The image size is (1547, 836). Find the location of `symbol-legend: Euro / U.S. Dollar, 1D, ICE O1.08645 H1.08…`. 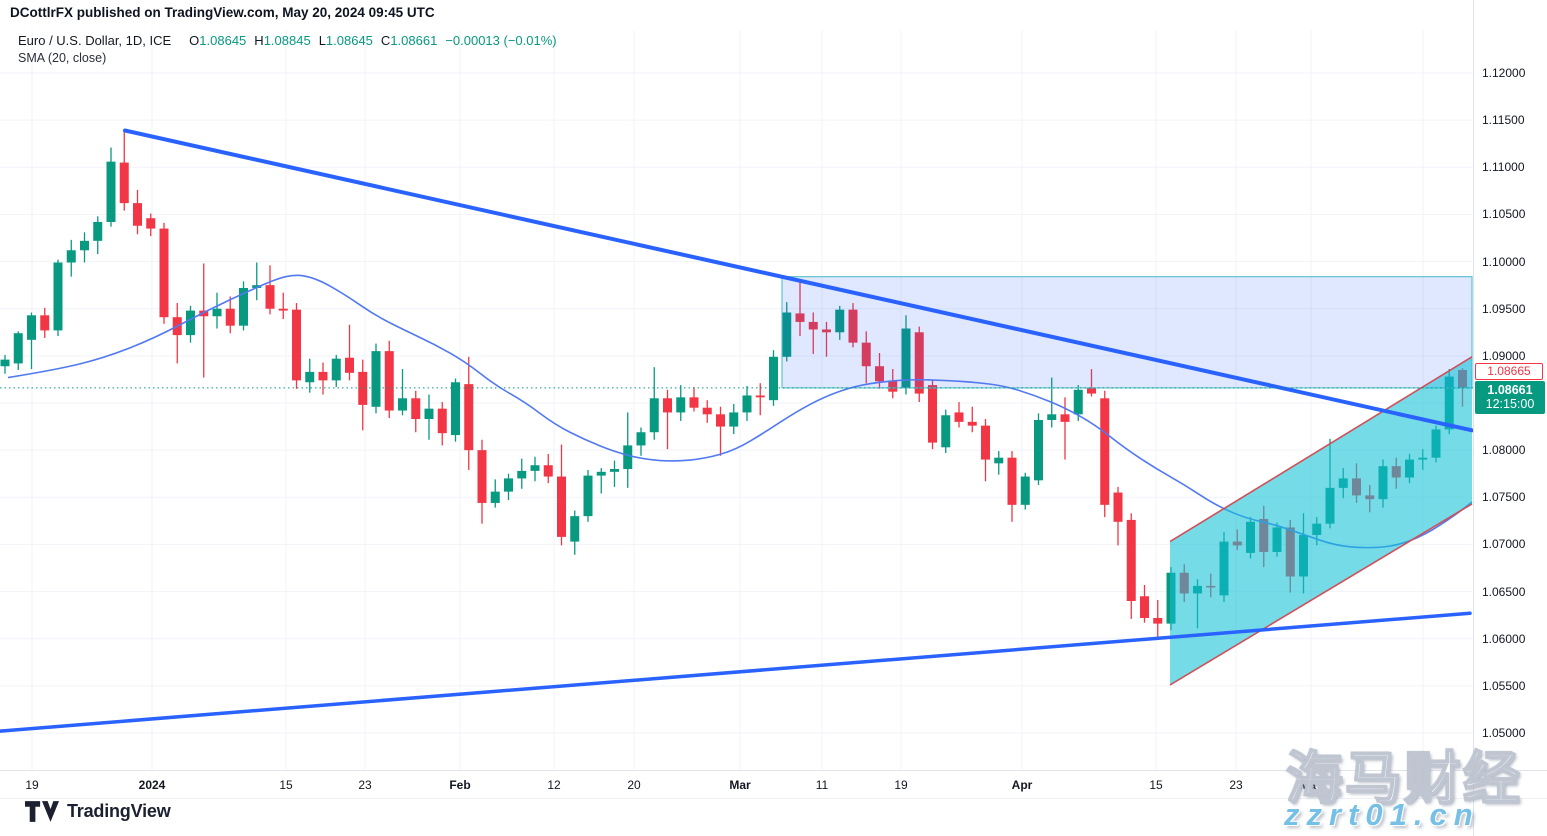

symbol-legend: Euro / U.S. Dollar, 1D, ICE O1.08645 H1.08… is located at coordinates (287, 40).